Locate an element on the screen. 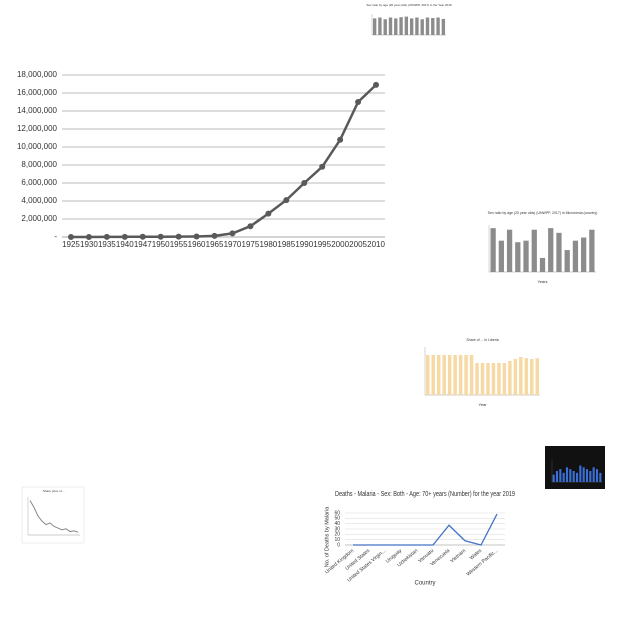  x-tick-label: Vietnam is located at coordinates (458, 556).